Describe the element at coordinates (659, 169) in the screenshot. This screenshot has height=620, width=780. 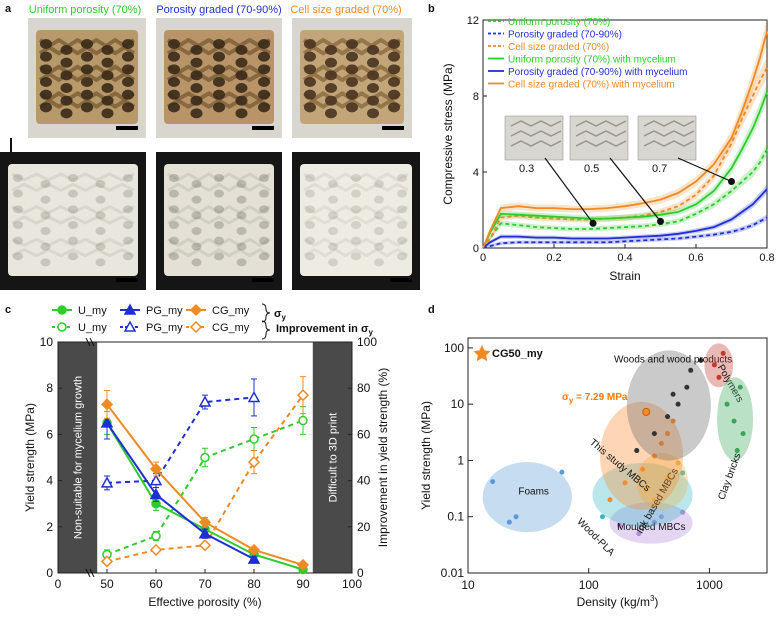
I see `panel-b-inset-strain-label: 0.7` at that location.